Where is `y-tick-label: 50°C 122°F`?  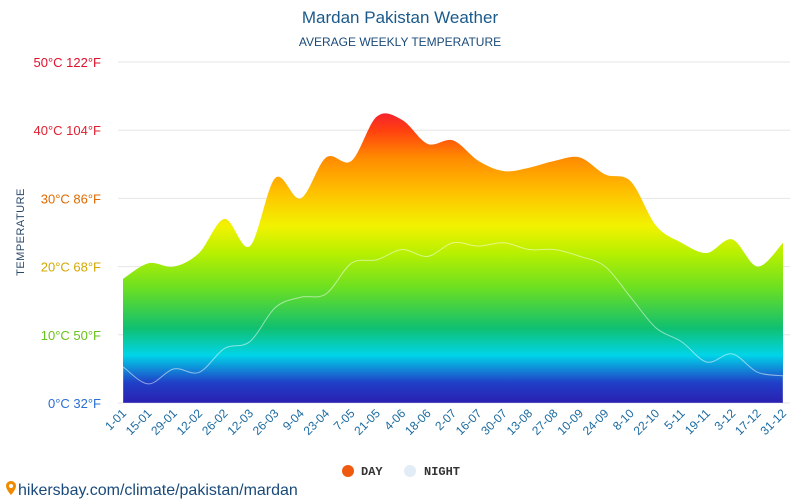
y-tick-label: 50°C 122°F is located at coordinates (68, 62).